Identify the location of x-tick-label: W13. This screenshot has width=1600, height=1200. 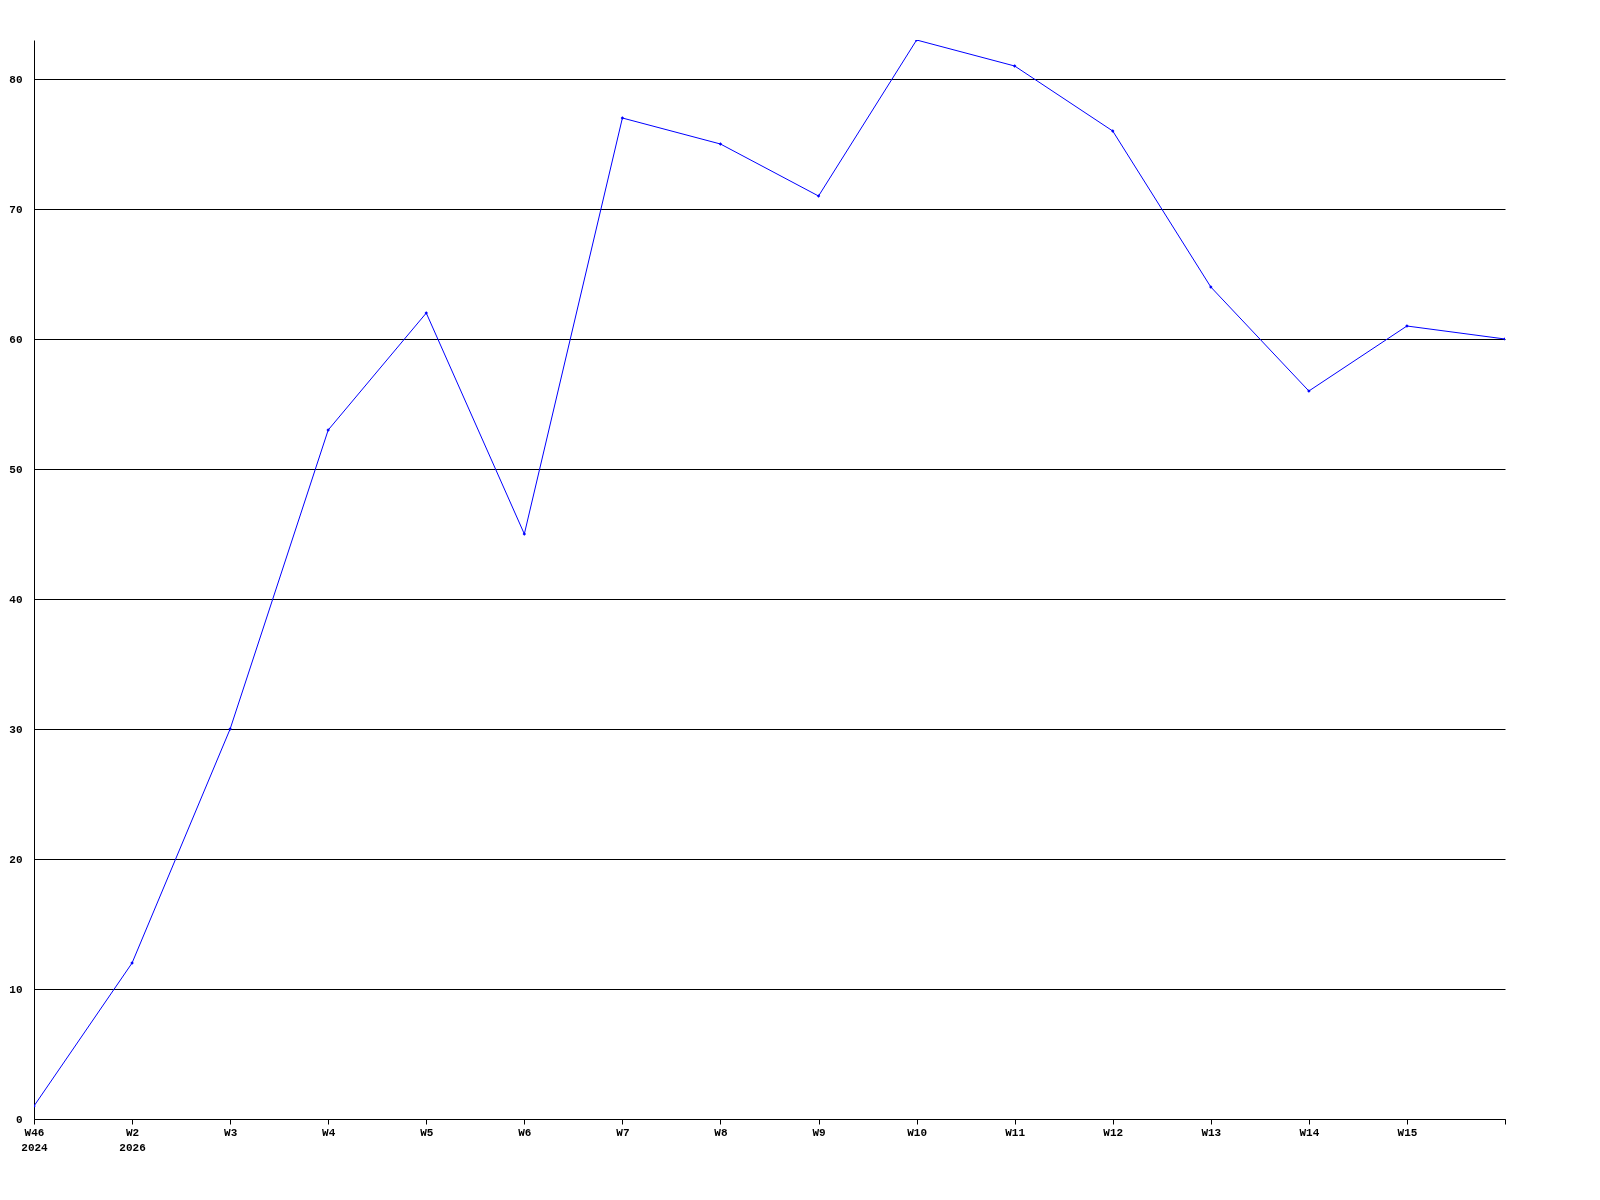
(1211, 1132).